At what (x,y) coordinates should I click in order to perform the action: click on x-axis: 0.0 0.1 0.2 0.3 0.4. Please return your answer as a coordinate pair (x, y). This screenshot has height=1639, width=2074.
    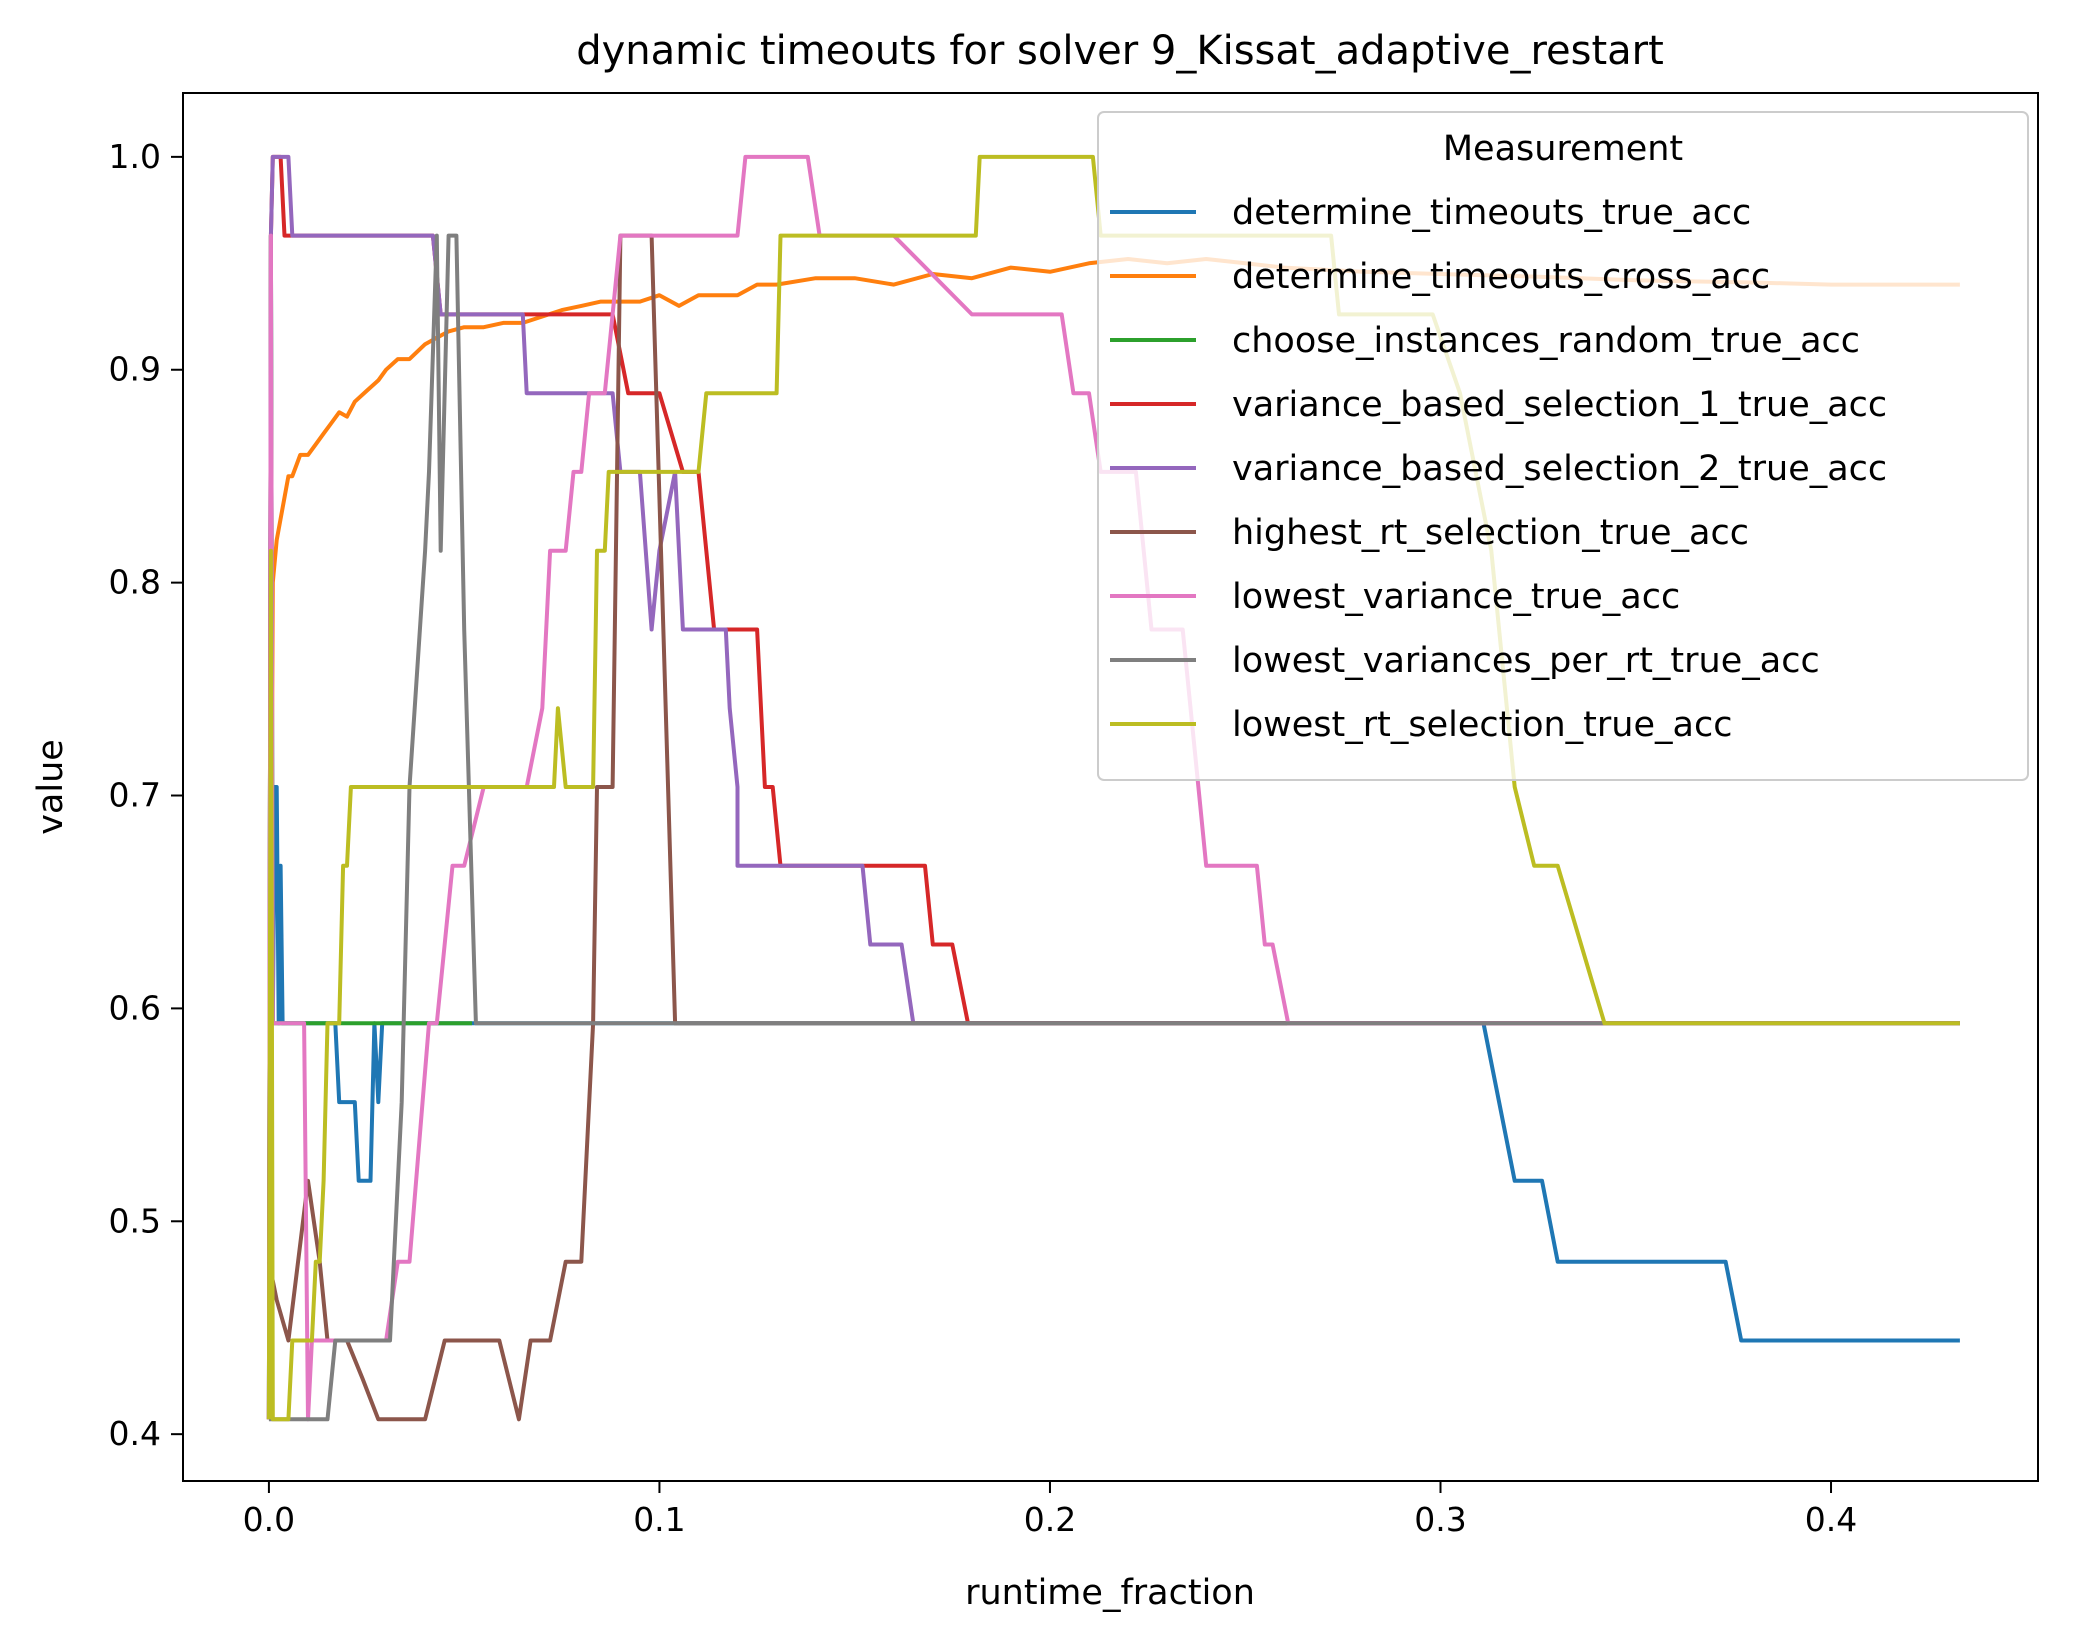
    Looking at the image, I should click on (1050, 1510).